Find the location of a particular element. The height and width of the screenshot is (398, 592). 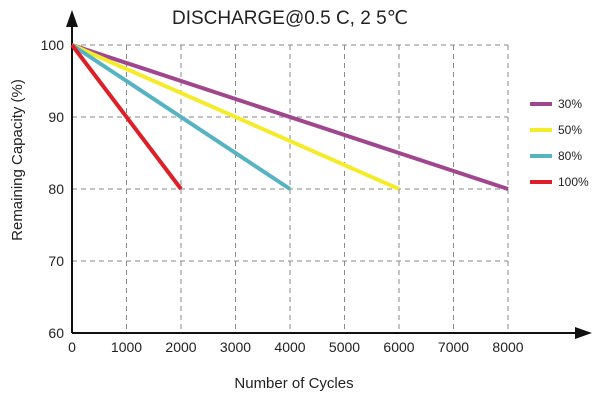

legend-label: 100% is located at coordinates (573, 182).